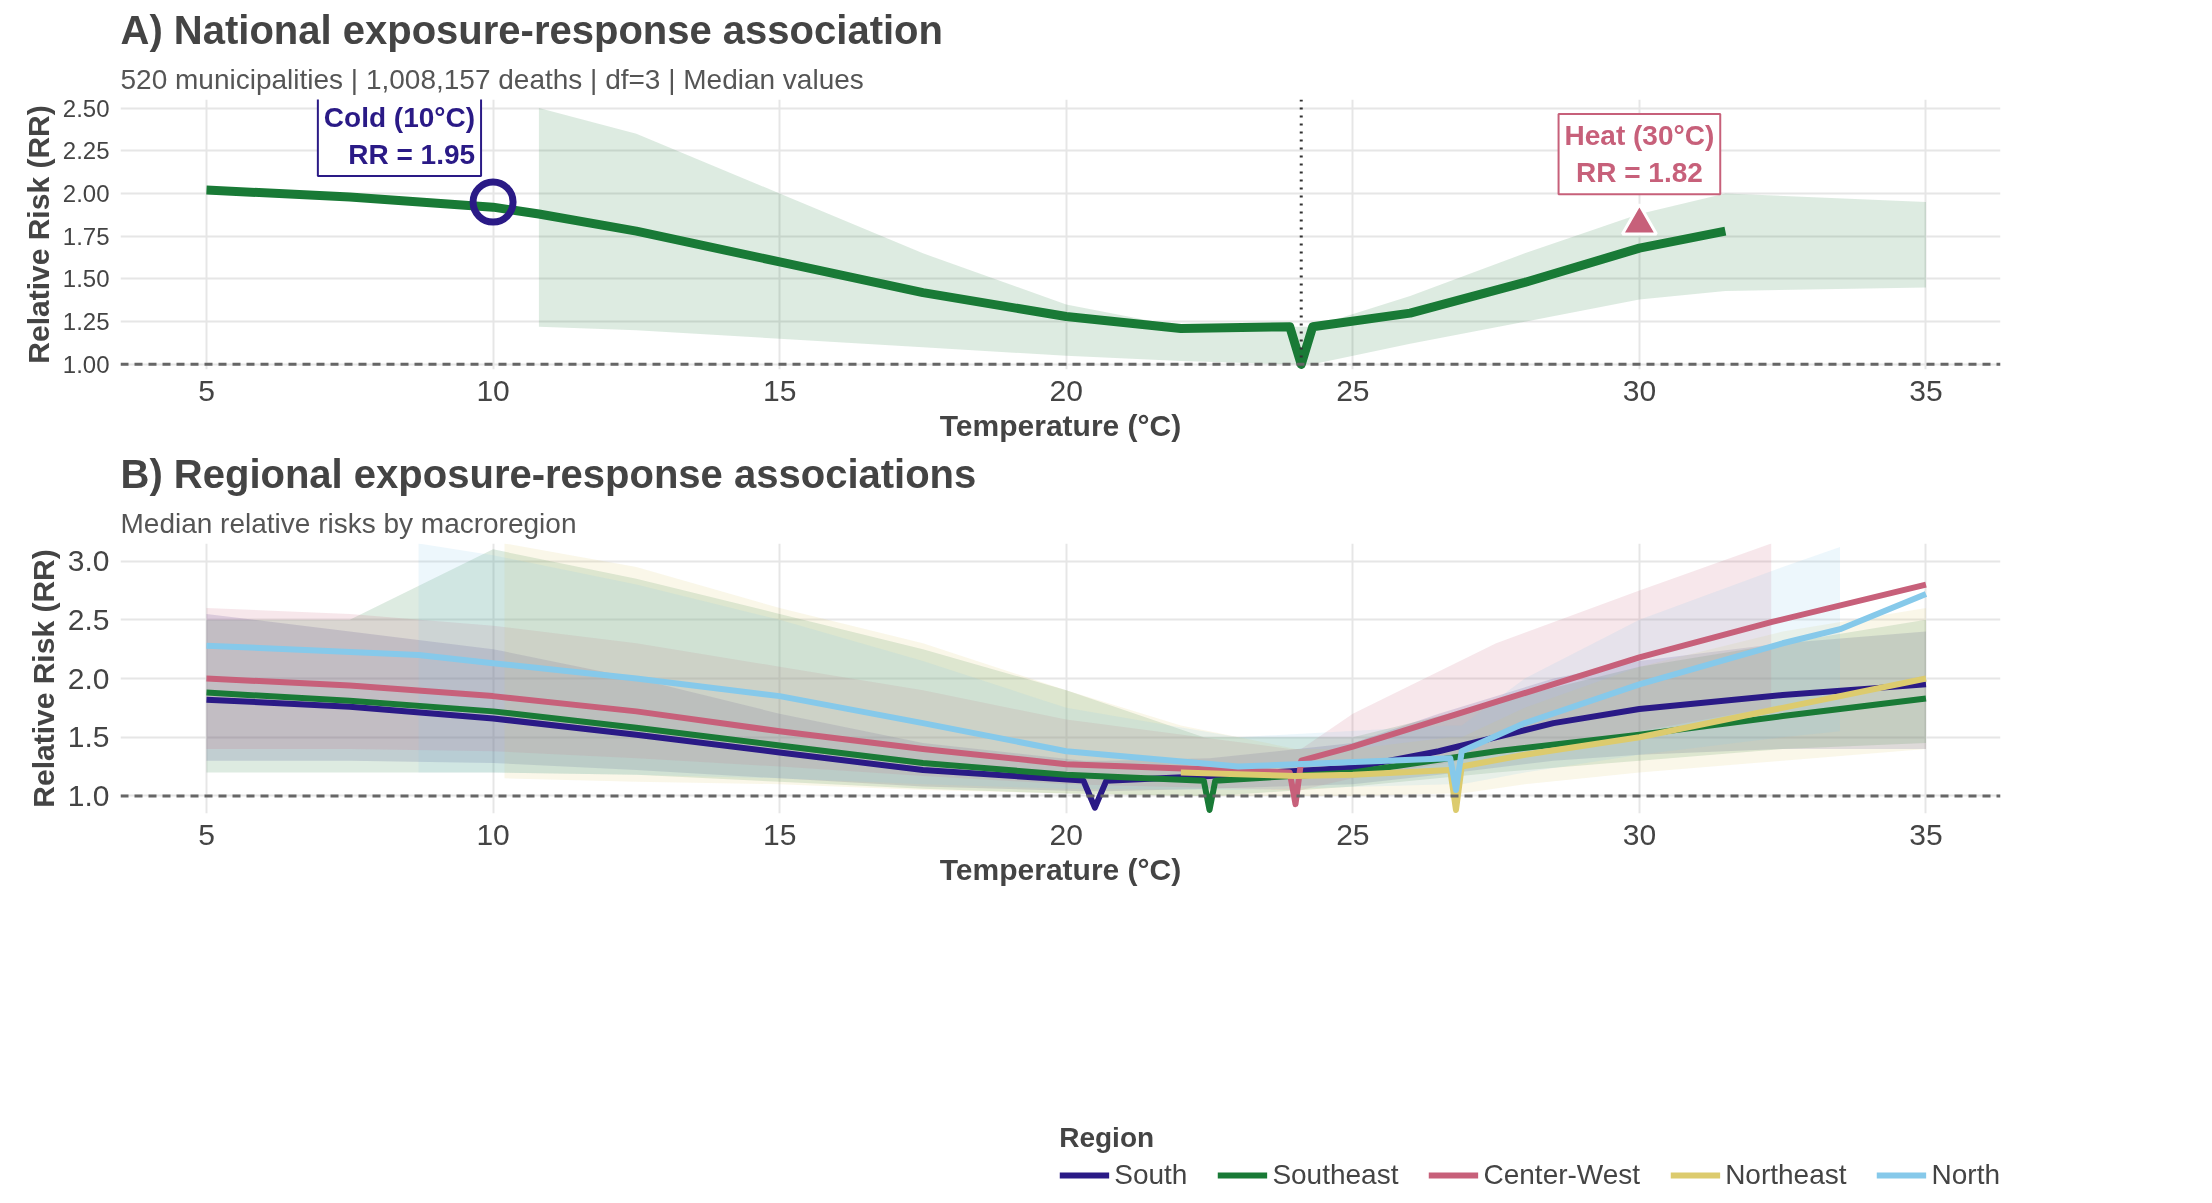 This screenshot has height=1203, width=2212. What do you see at coordinates (88, 678) in the screenshot?
I see `y-tick-label: 2.0` at bounding box center [88, 678].